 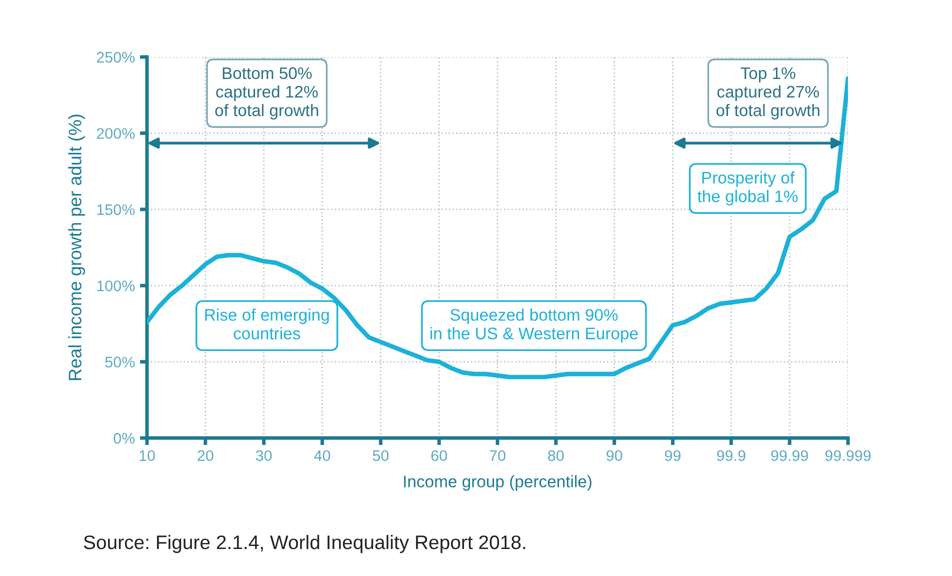 What do you see at coordinates (120, 362) in the screenshot?
I see `y-tick-label: 50%` at bounding box center [120, 362].